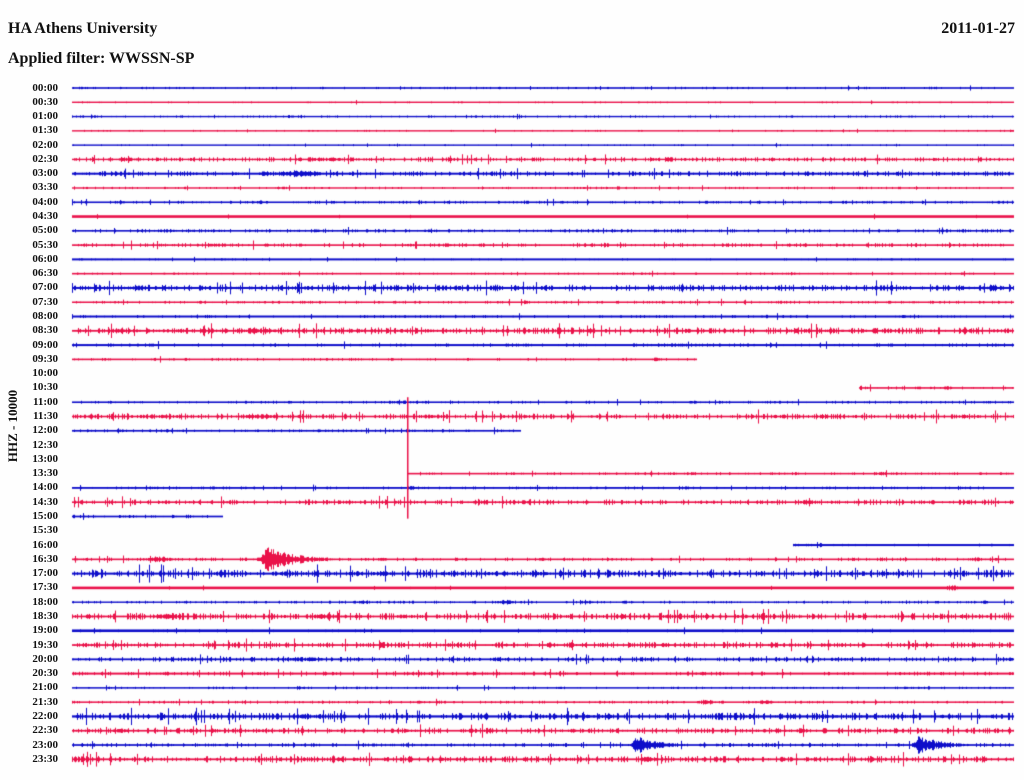  Describe the element at coordinates (101, 58) in the screenshot. I see `applied-filter-label: Applied filter: WWSSN-SP` at that location.